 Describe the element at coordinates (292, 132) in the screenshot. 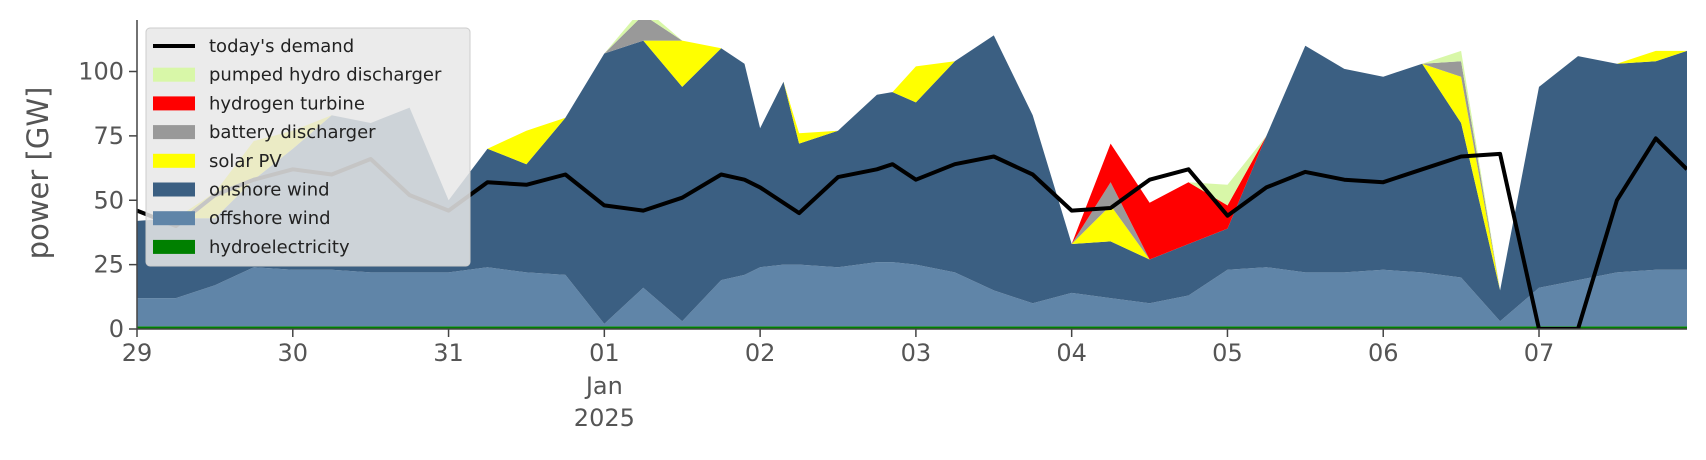

I see `legend-label-battery-discharger: battery discharger` at that location.